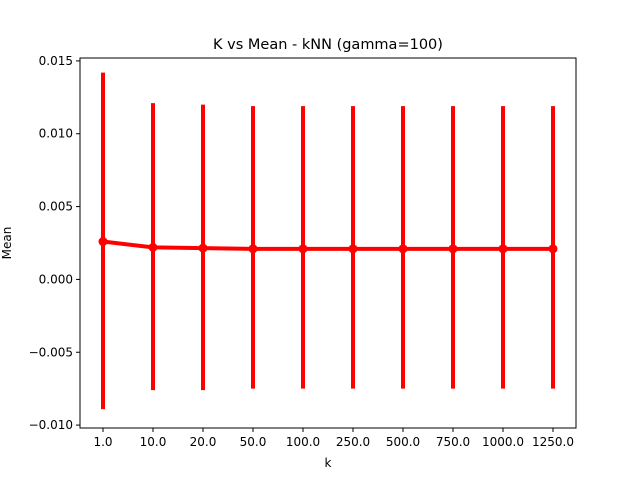 The image size is (640, 480). I want to click on x-tick-label: 20.0, so click(203, 442).